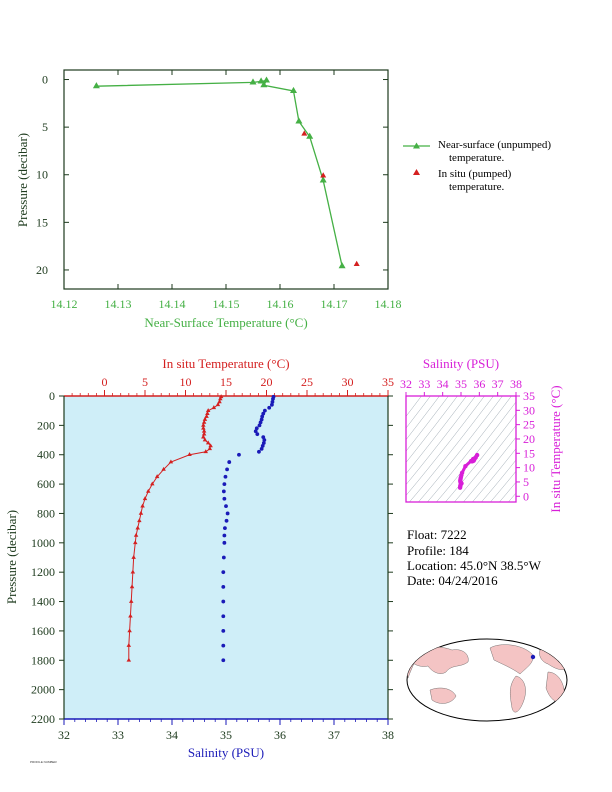 This screenshot has height=792, width=612. Describe the element at coordinates (226, 382) in the screenshot. I see `temperature-tick-label: 15` at that location.